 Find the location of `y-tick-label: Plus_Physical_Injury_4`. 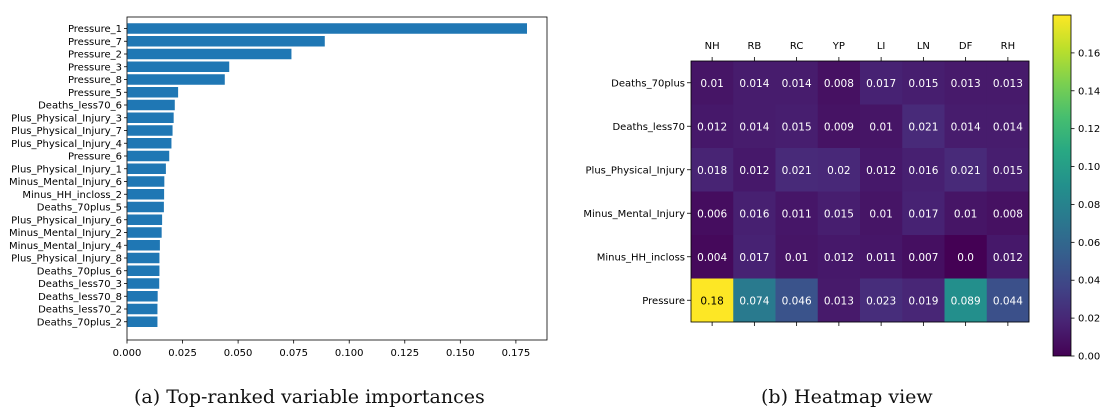

y-tick-label: Plus_Physical_Injury_4 is located at coordinates (66, 144).